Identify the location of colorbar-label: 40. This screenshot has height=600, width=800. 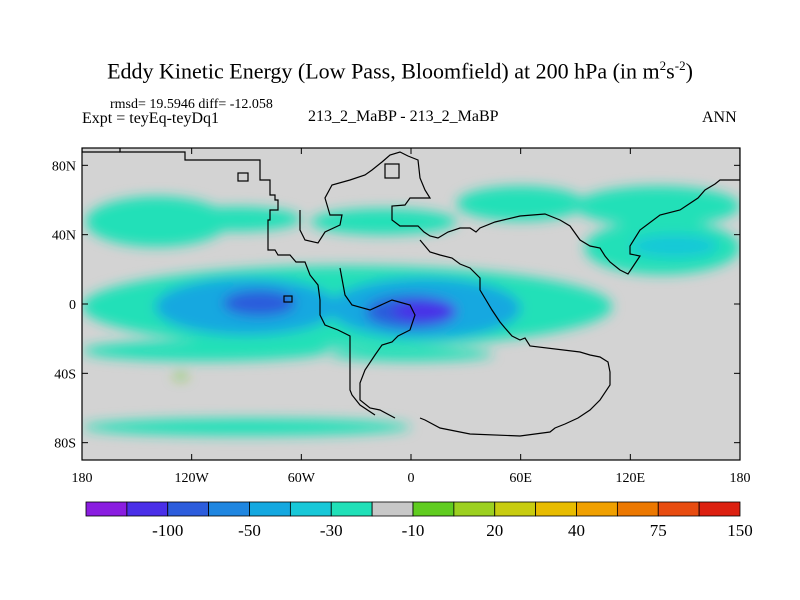
(576, 530).